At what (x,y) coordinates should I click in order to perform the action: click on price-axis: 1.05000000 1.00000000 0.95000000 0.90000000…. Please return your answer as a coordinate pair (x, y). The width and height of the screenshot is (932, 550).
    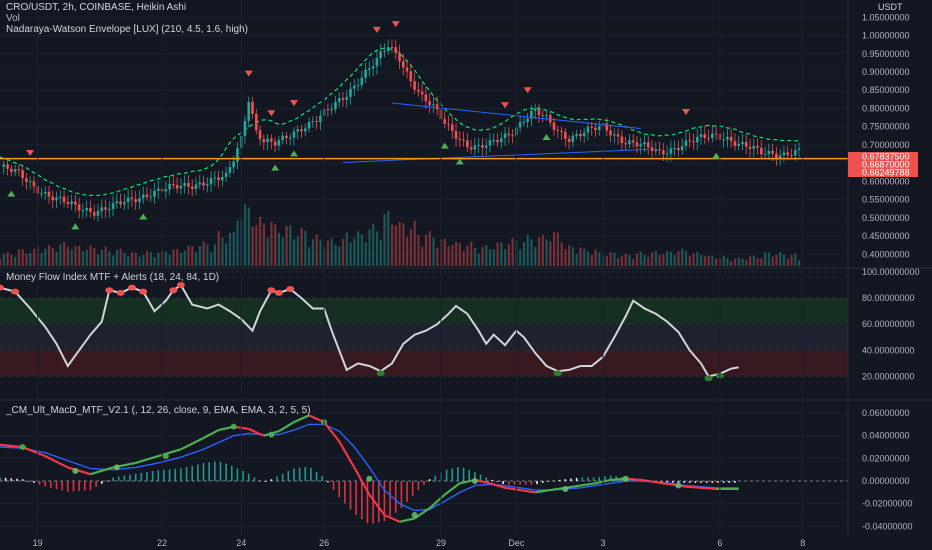
    Looking at the image, I should click on (883, 268).